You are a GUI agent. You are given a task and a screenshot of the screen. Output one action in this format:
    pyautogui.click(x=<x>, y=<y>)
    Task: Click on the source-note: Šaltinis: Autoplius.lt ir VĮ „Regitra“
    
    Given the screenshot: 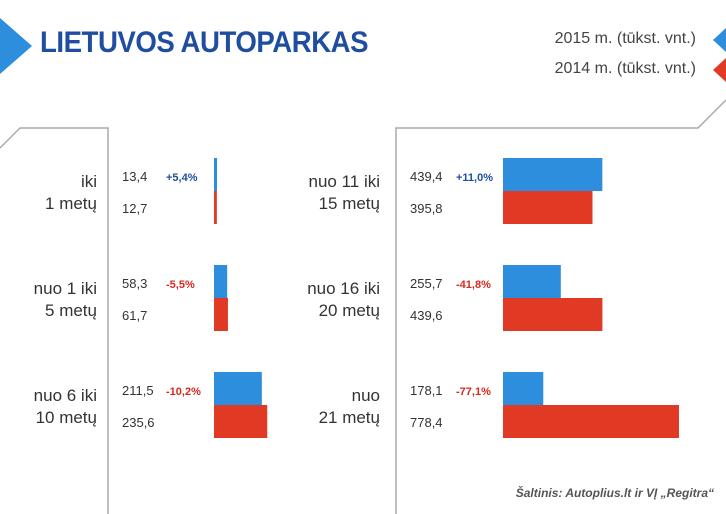 What is the action you would take?
    pyautogui.click(x=614, y=493)
    